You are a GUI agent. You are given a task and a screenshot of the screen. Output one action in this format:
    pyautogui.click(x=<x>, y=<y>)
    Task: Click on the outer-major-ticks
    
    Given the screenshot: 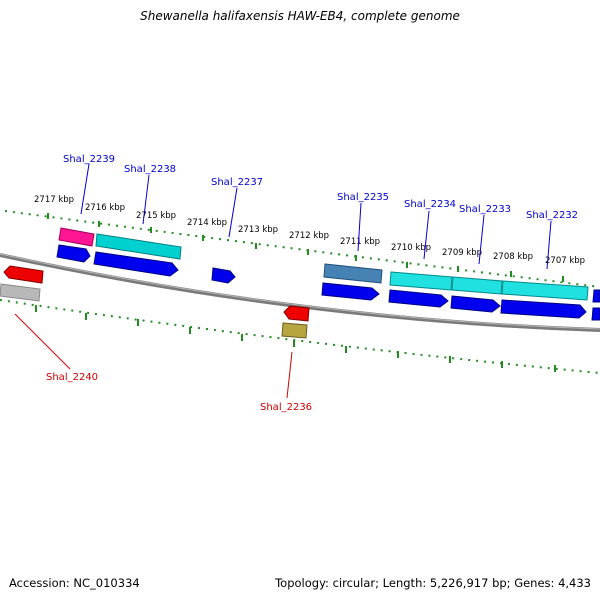 What is the action you would take?
    pyautogui.click(x=305, y=247)
    